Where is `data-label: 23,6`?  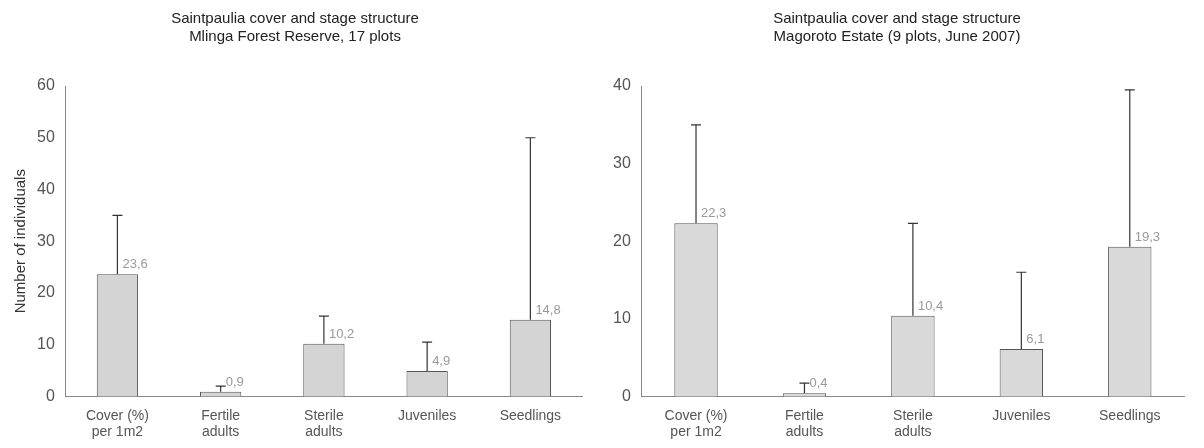 data-label: 23,6 is located at coordinates (135, 264).